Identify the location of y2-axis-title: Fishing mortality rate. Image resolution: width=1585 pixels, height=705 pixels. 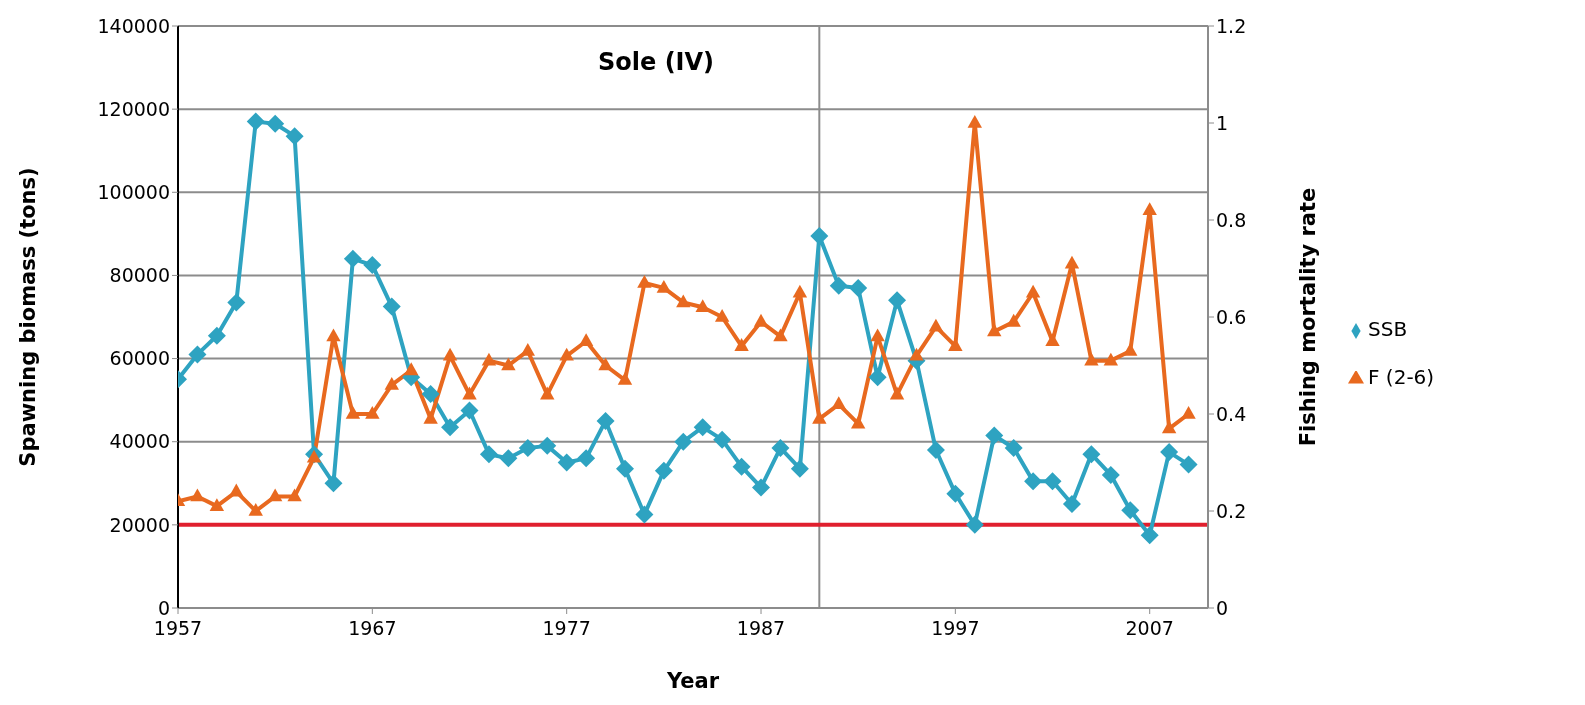
(1308, 317).